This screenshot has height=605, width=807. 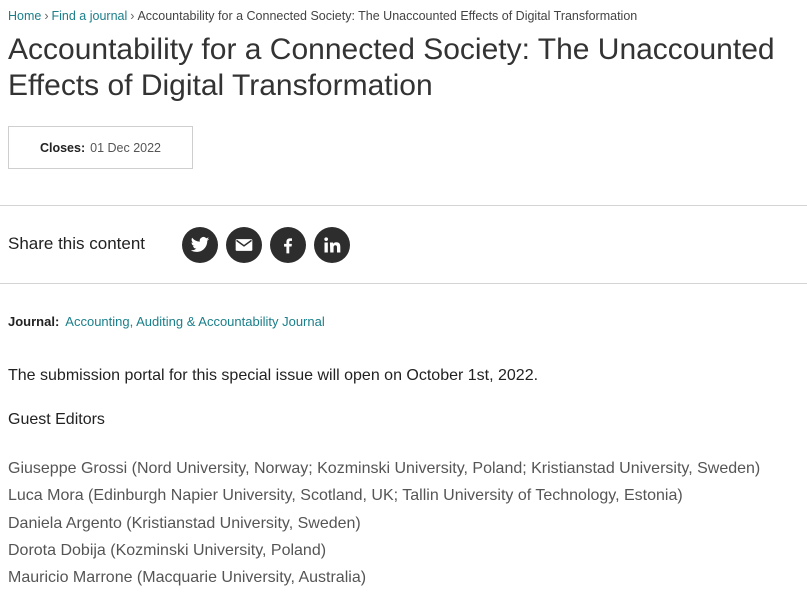 What do you see at coordinates (266, 245) in the screenshot?
I see `share-icons` at bounding box center [266, 245].